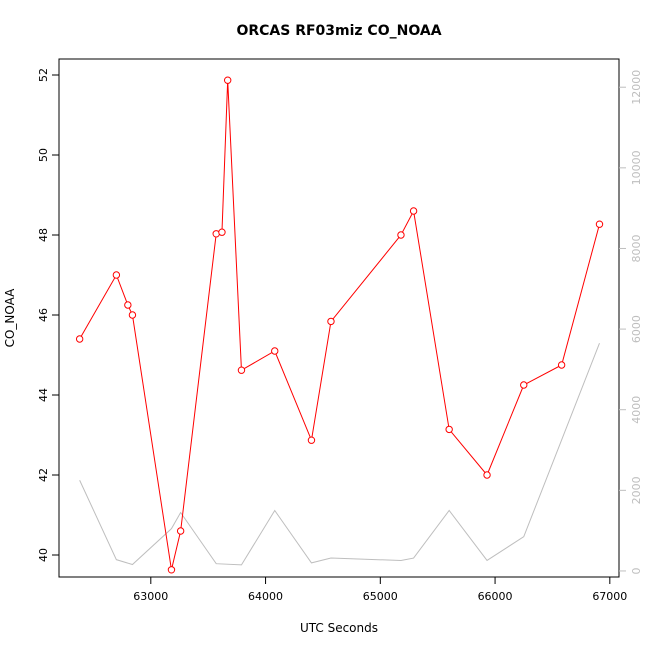  What do you see at coordinates (43, 155) in the screenshot?
I see `y-tick-label: 50` at bounding box center [43, 155].